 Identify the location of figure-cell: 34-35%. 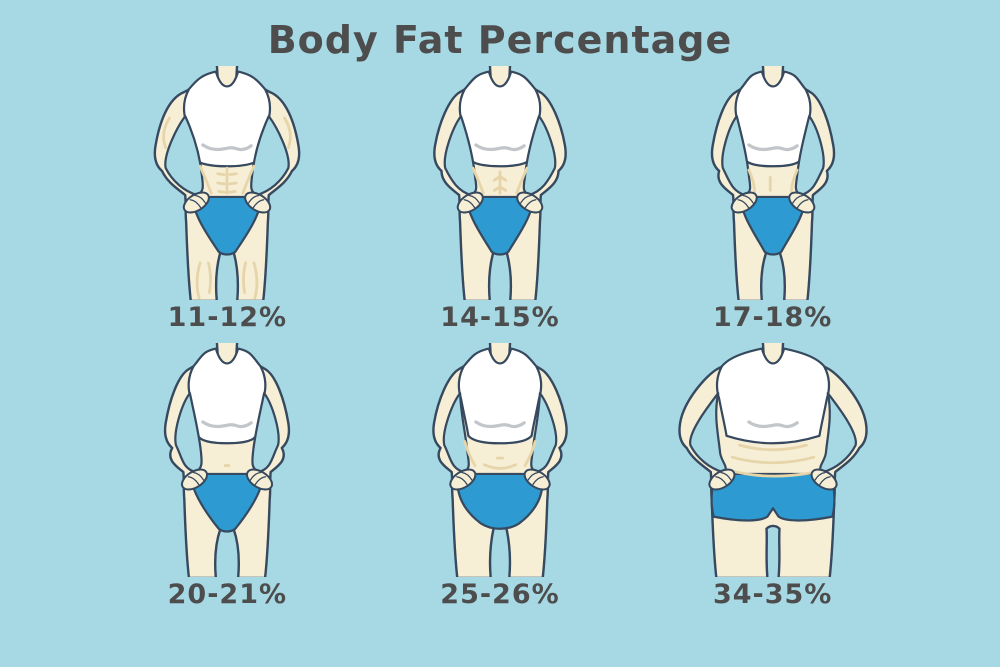
(772, 476).